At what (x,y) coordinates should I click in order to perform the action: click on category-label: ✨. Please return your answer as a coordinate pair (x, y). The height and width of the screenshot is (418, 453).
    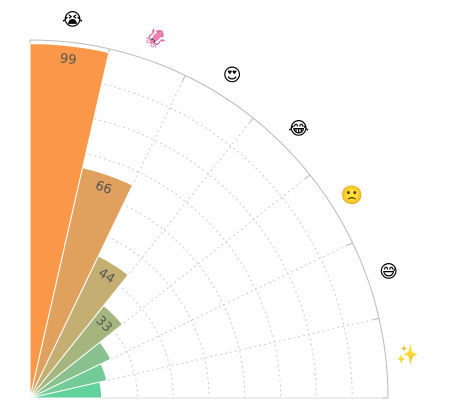
    Looking at the image, I should click on (407, 354).